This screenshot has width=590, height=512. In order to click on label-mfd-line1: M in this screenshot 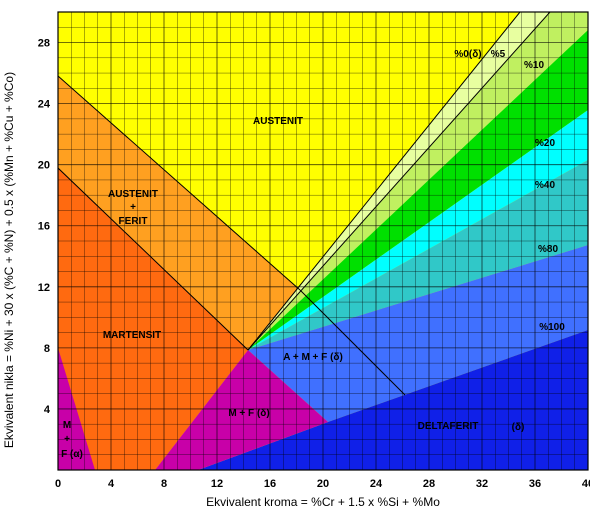, I will do `click(67, 425)`.